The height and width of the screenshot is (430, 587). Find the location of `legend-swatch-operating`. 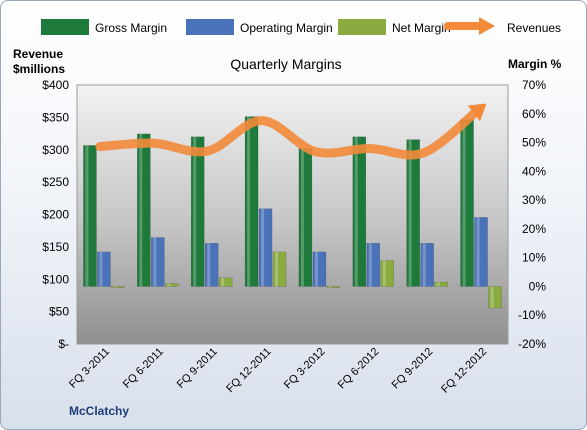

legend-swatch-operating is located at coordinates (210, 27).